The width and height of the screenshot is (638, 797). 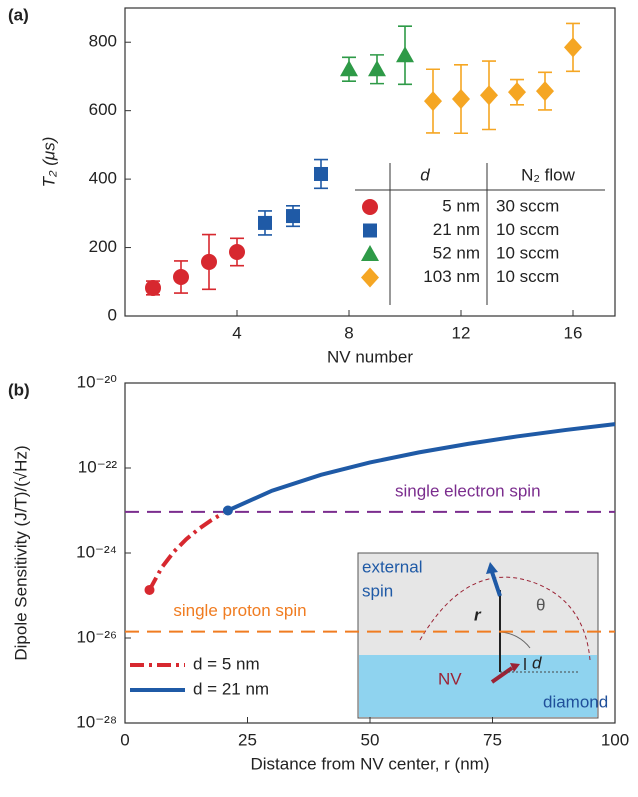 What do you see at coordinates (96, 721) in the screenshot?
I see `y-tick-label: 10⁻²⁸` at bounding box center [96, 721].